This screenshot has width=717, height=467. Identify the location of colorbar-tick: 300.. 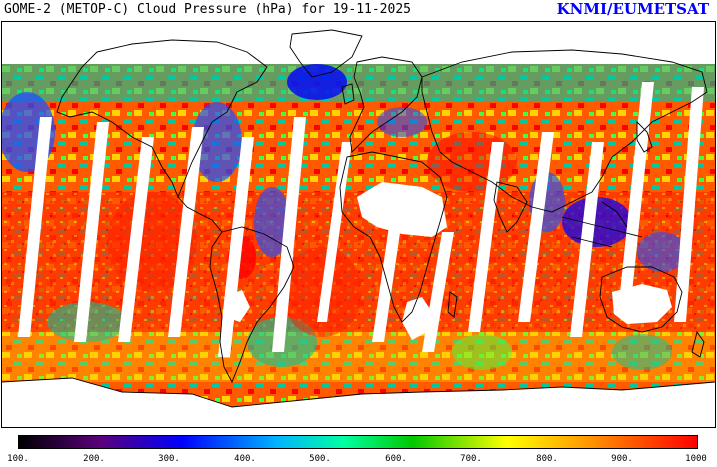
(169, 459).